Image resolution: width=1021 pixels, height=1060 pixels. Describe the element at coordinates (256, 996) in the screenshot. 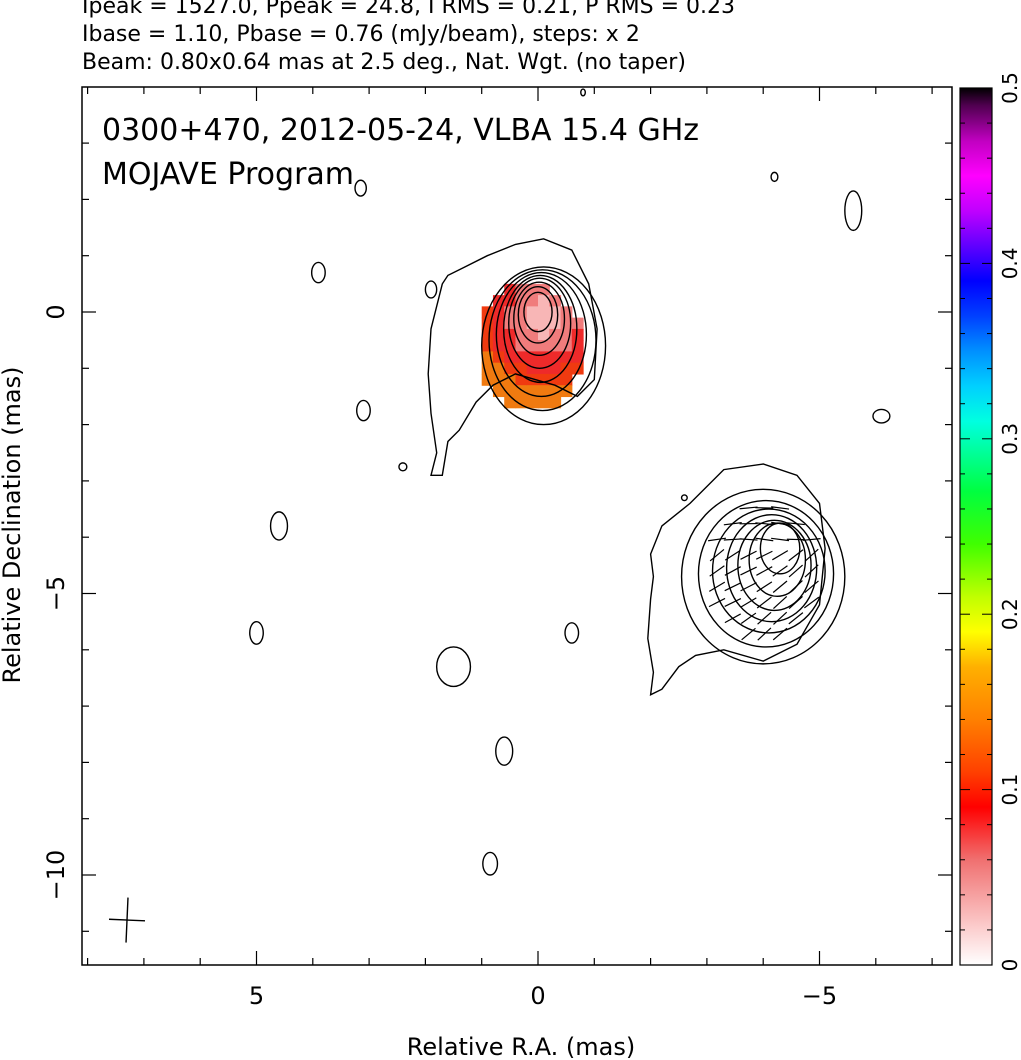

I see `x-tick-label: 5` at that location.